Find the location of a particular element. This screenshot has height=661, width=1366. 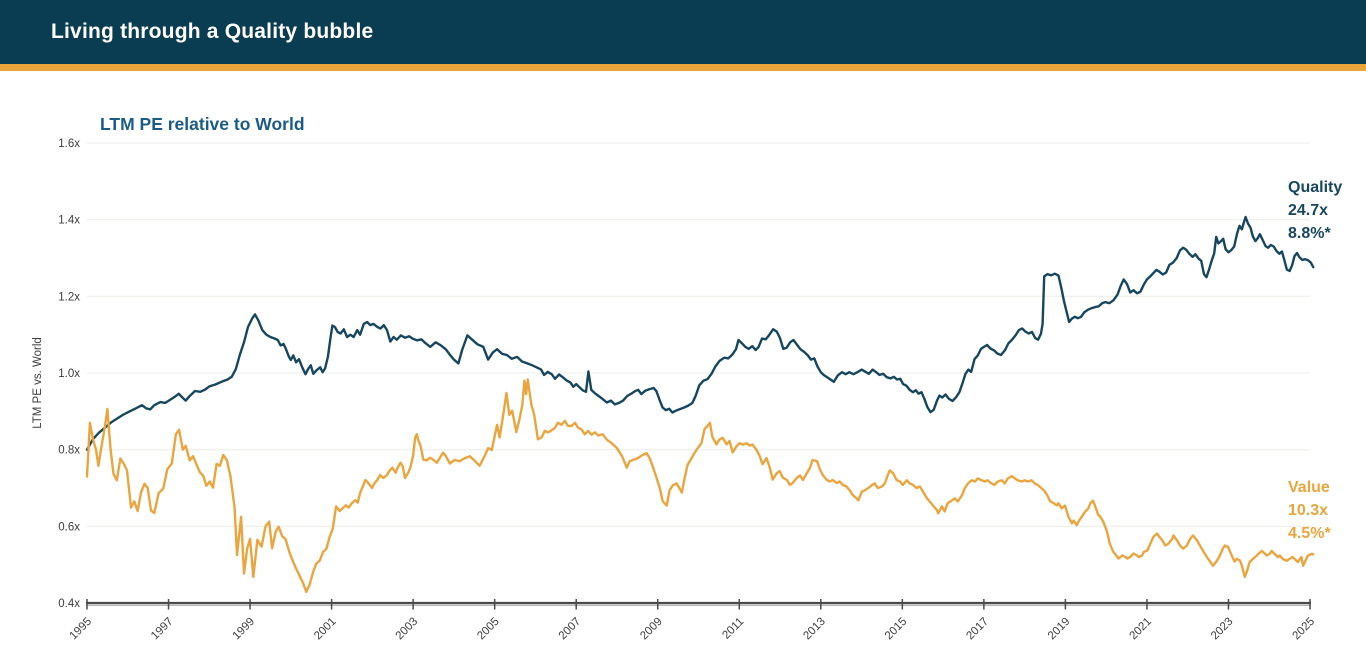

value-end-label: Value 10.3x 4.5%* is located at coordinates (1327, 510).